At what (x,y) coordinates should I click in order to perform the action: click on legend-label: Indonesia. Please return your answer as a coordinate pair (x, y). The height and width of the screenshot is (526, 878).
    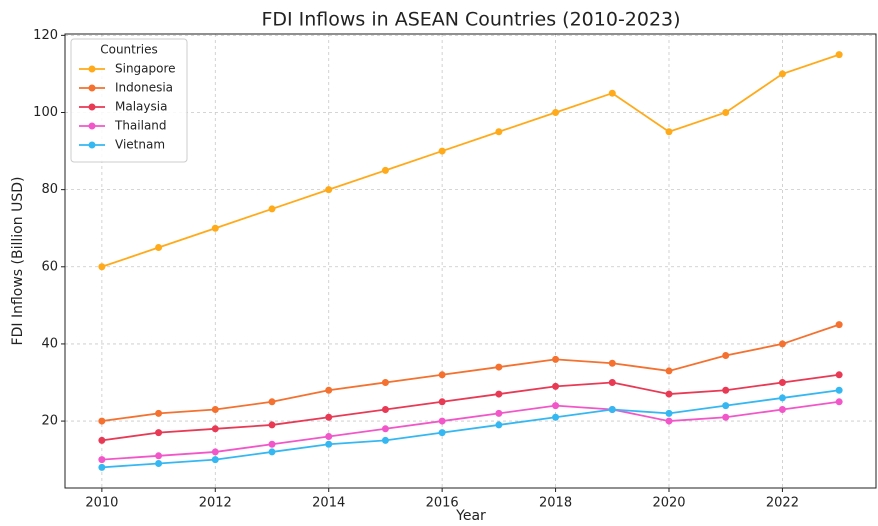
    Looking at the image, I should click on (144, 88).